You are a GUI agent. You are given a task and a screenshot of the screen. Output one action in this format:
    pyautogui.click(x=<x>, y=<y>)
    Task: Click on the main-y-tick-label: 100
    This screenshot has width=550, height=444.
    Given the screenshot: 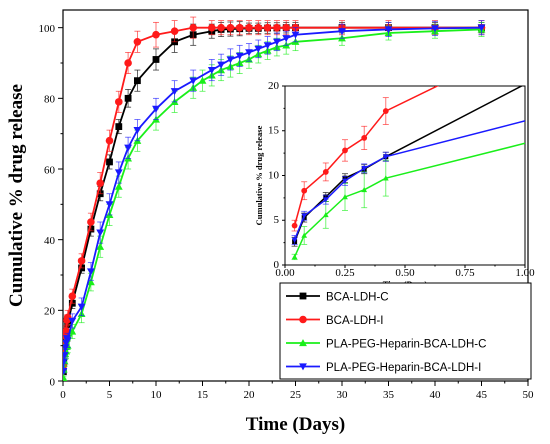 What is the action you would take?
    pyautogui.click(x=47, y=29)
    